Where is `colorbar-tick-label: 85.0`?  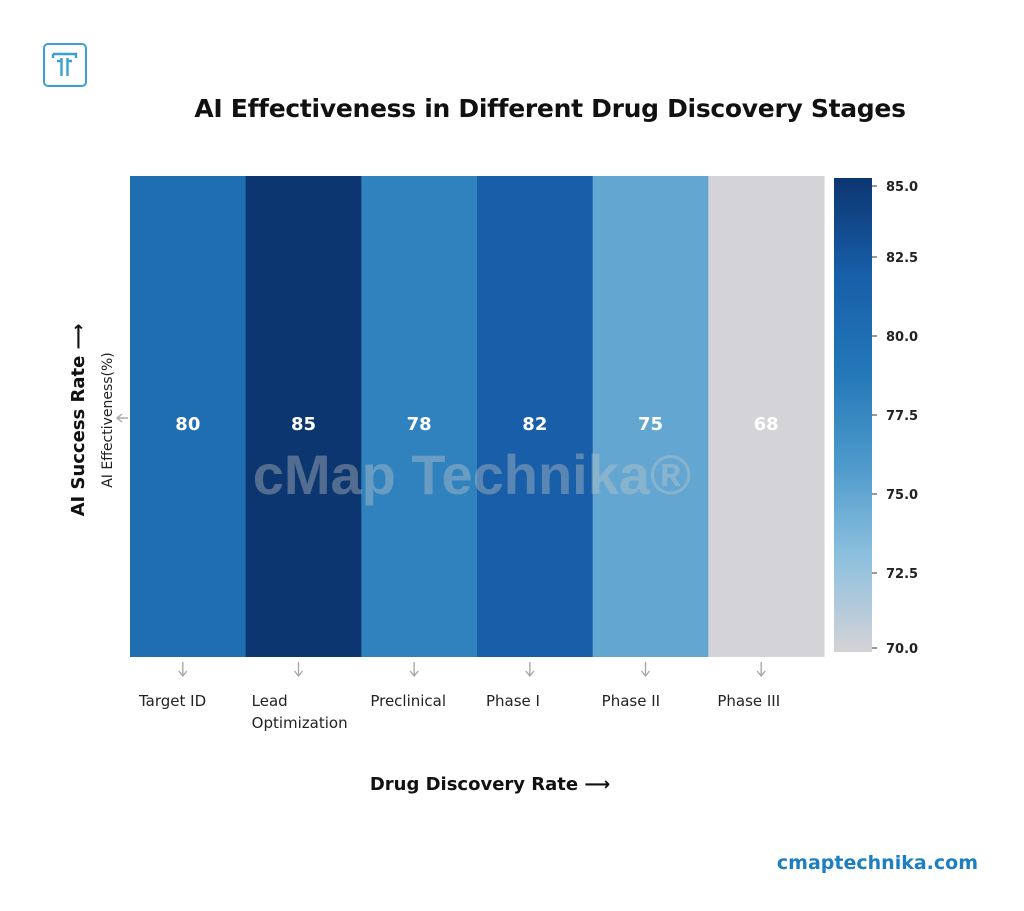 colorbar-tick-label: 85.0 is located at coordinates (902, 187).